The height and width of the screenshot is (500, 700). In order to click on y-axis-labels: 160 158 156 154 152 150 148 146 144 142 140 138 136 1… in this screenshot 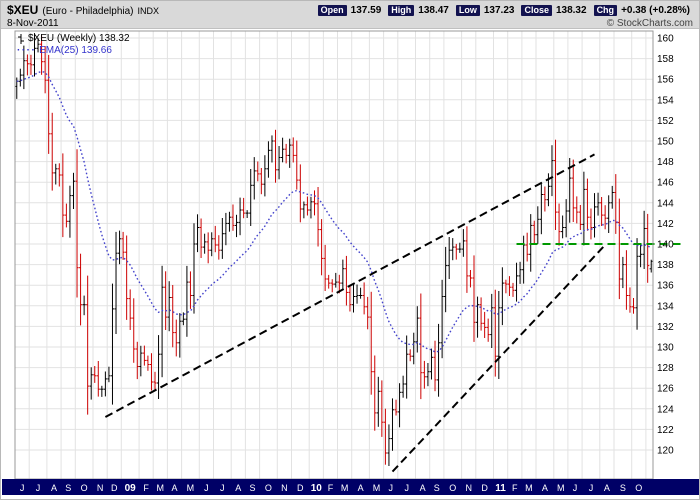, I will do `click(665, 245)`.